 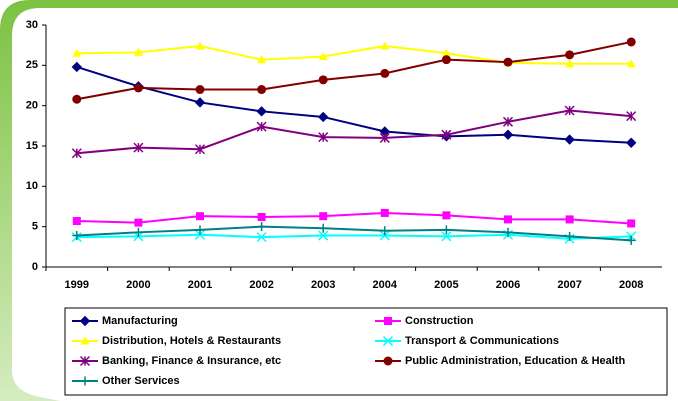 What do you see at coordinates (446, 285) in the screenshot?
I see `x-tick-label: 2005` at bounding box center [446, 285].